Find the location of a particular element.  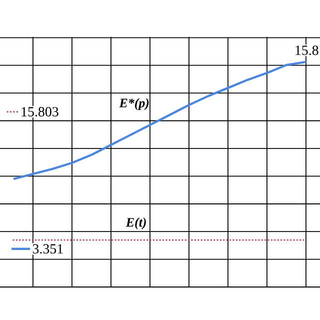

annotation: 15.803 is located at coordinates (40, 112).